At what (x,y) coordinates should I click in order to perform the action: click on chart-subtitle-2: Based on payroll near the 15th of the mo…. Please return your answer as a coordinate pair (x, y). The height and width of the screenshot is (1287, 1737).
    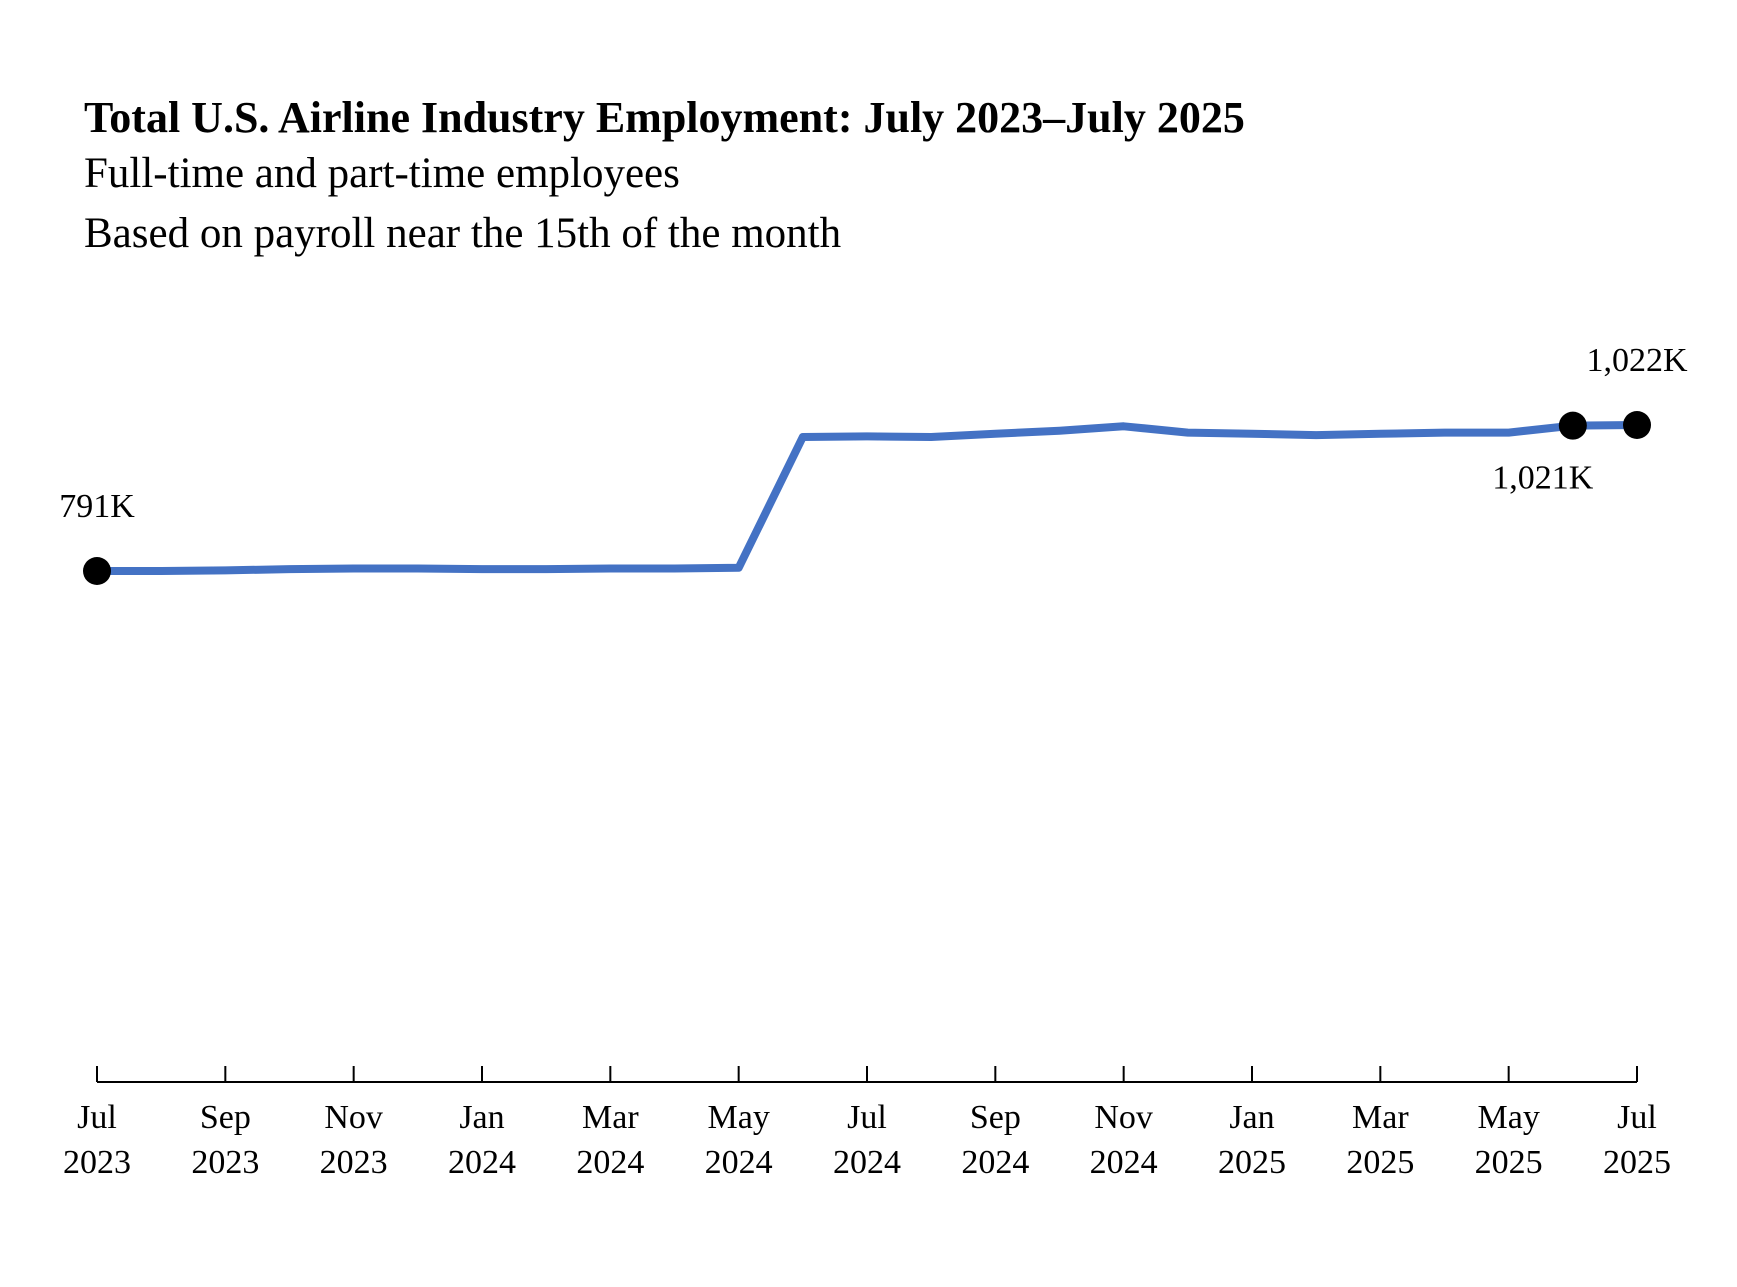
    Looking at the image, I should click on (463, 233).